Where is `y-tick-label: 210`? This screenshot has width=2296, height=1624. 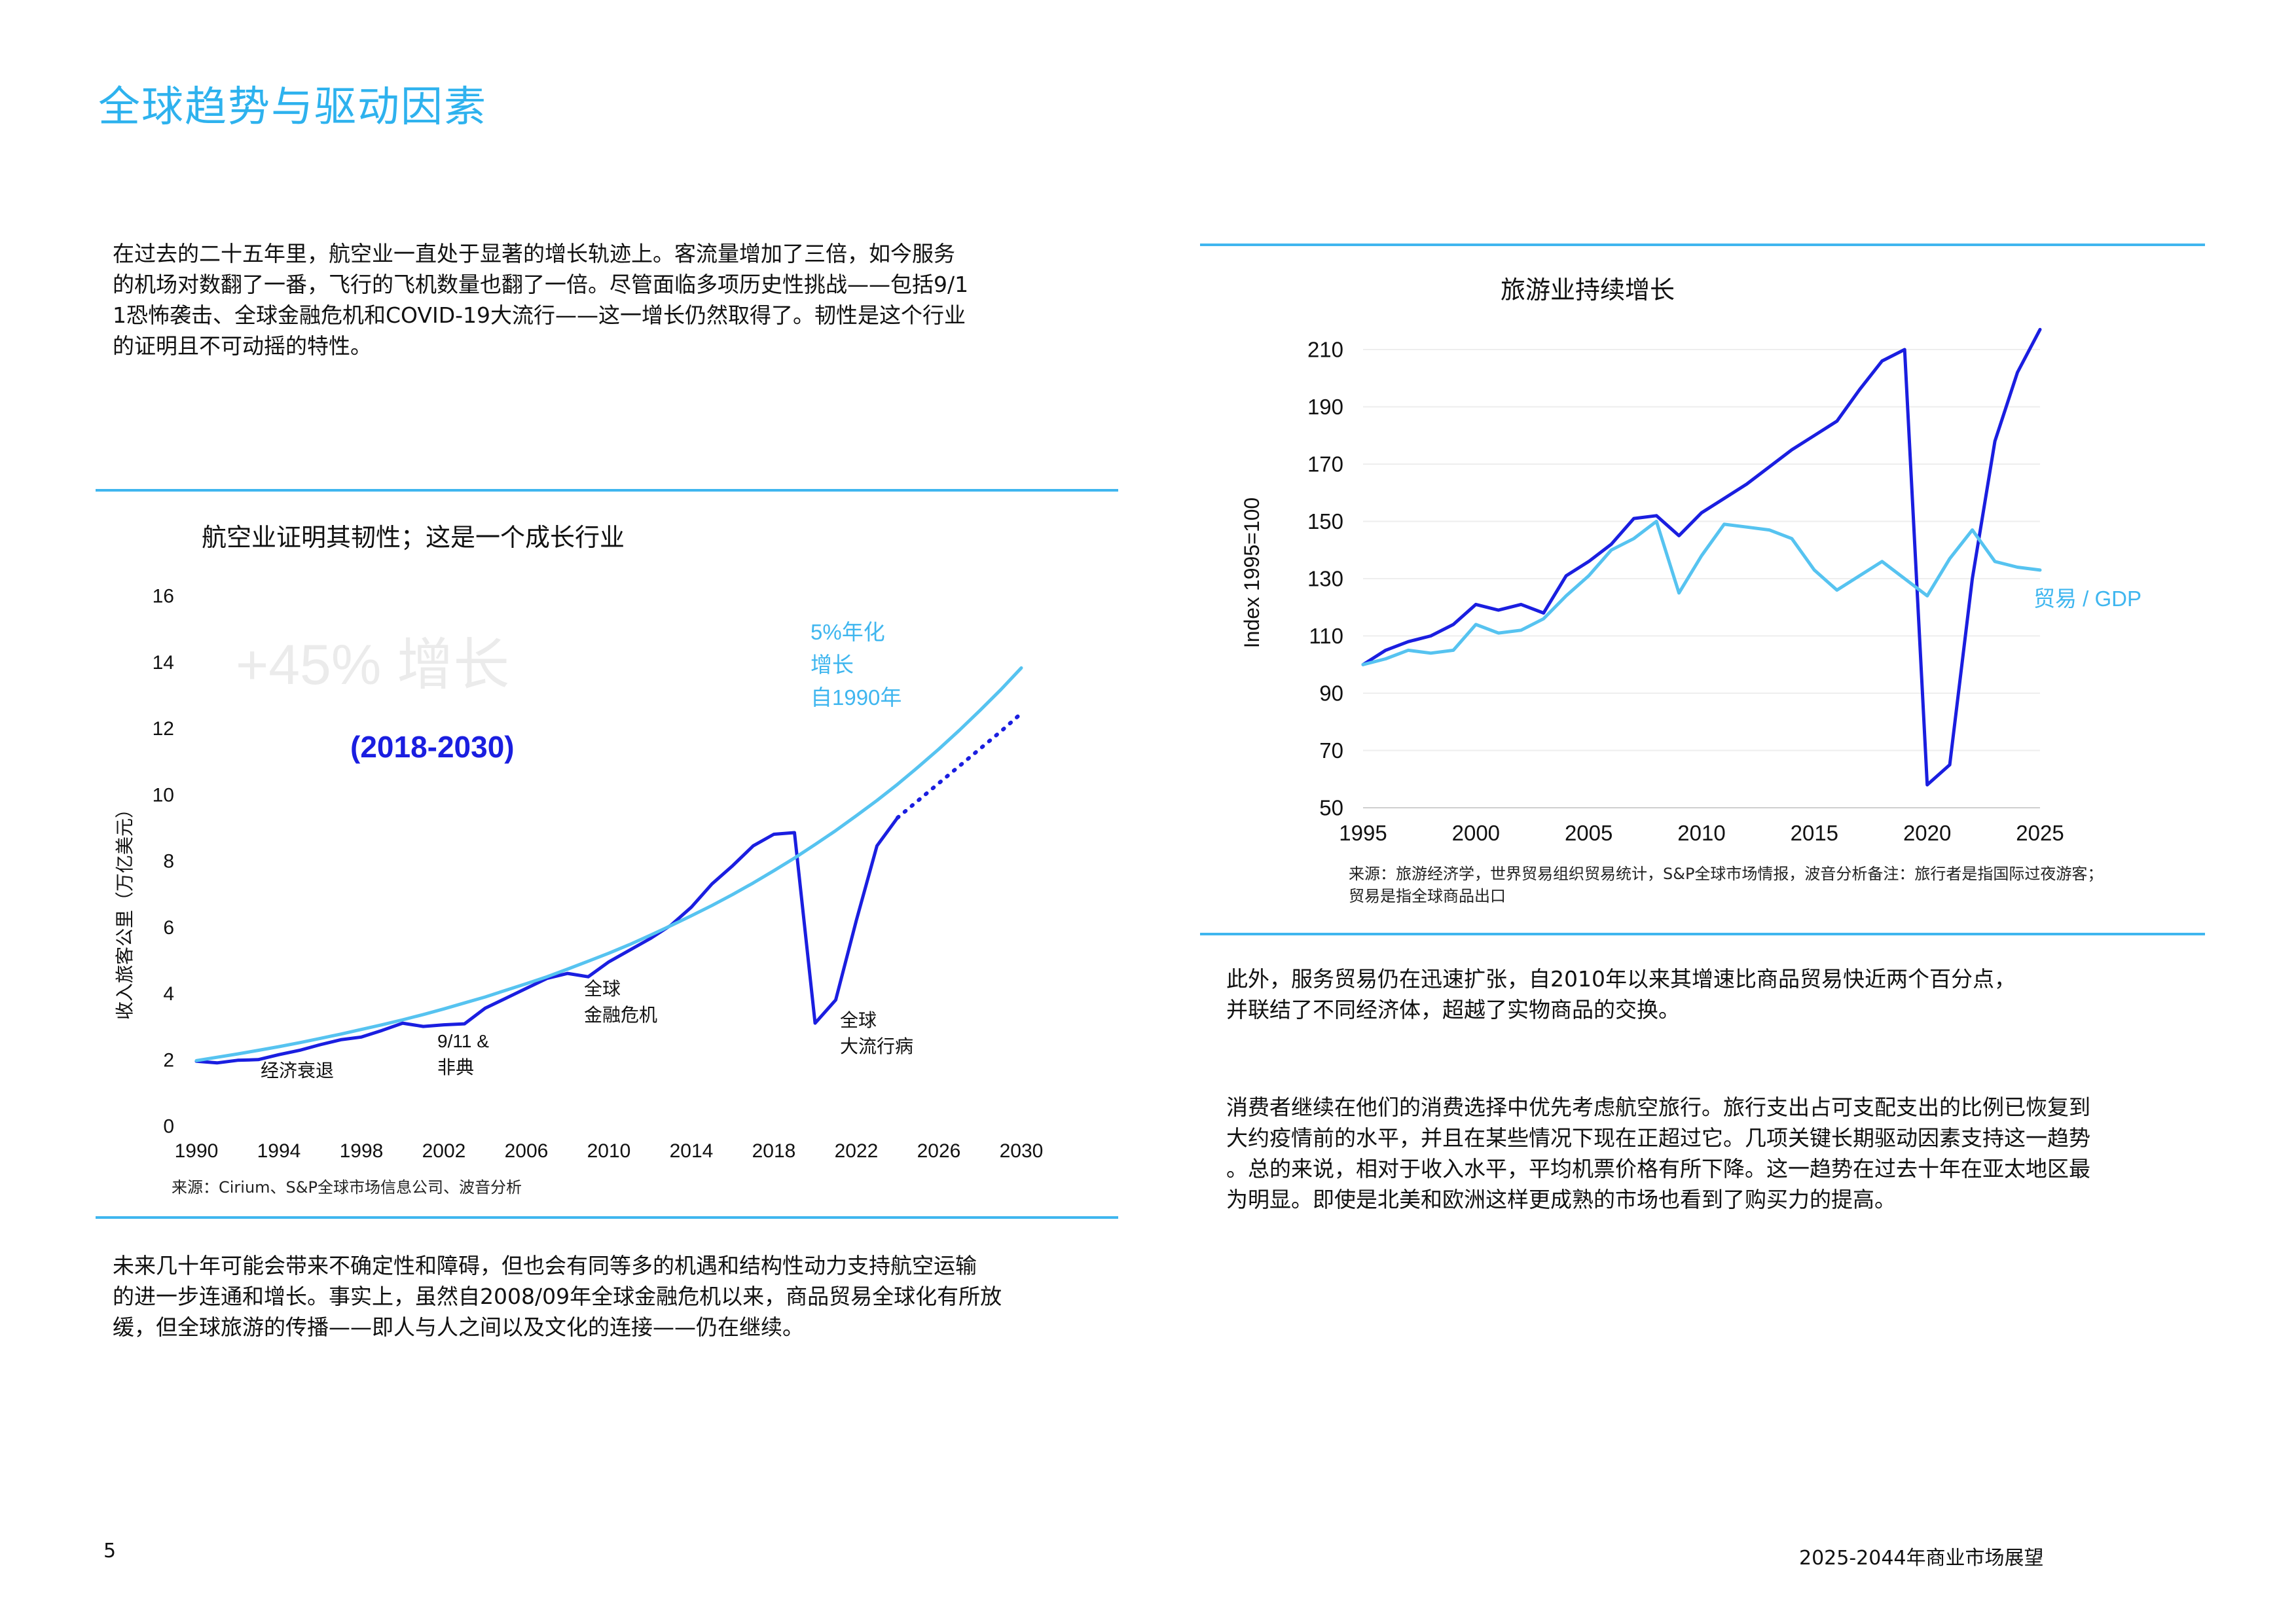 y-tick-label: 210 is located at coordinates (1325, 350).